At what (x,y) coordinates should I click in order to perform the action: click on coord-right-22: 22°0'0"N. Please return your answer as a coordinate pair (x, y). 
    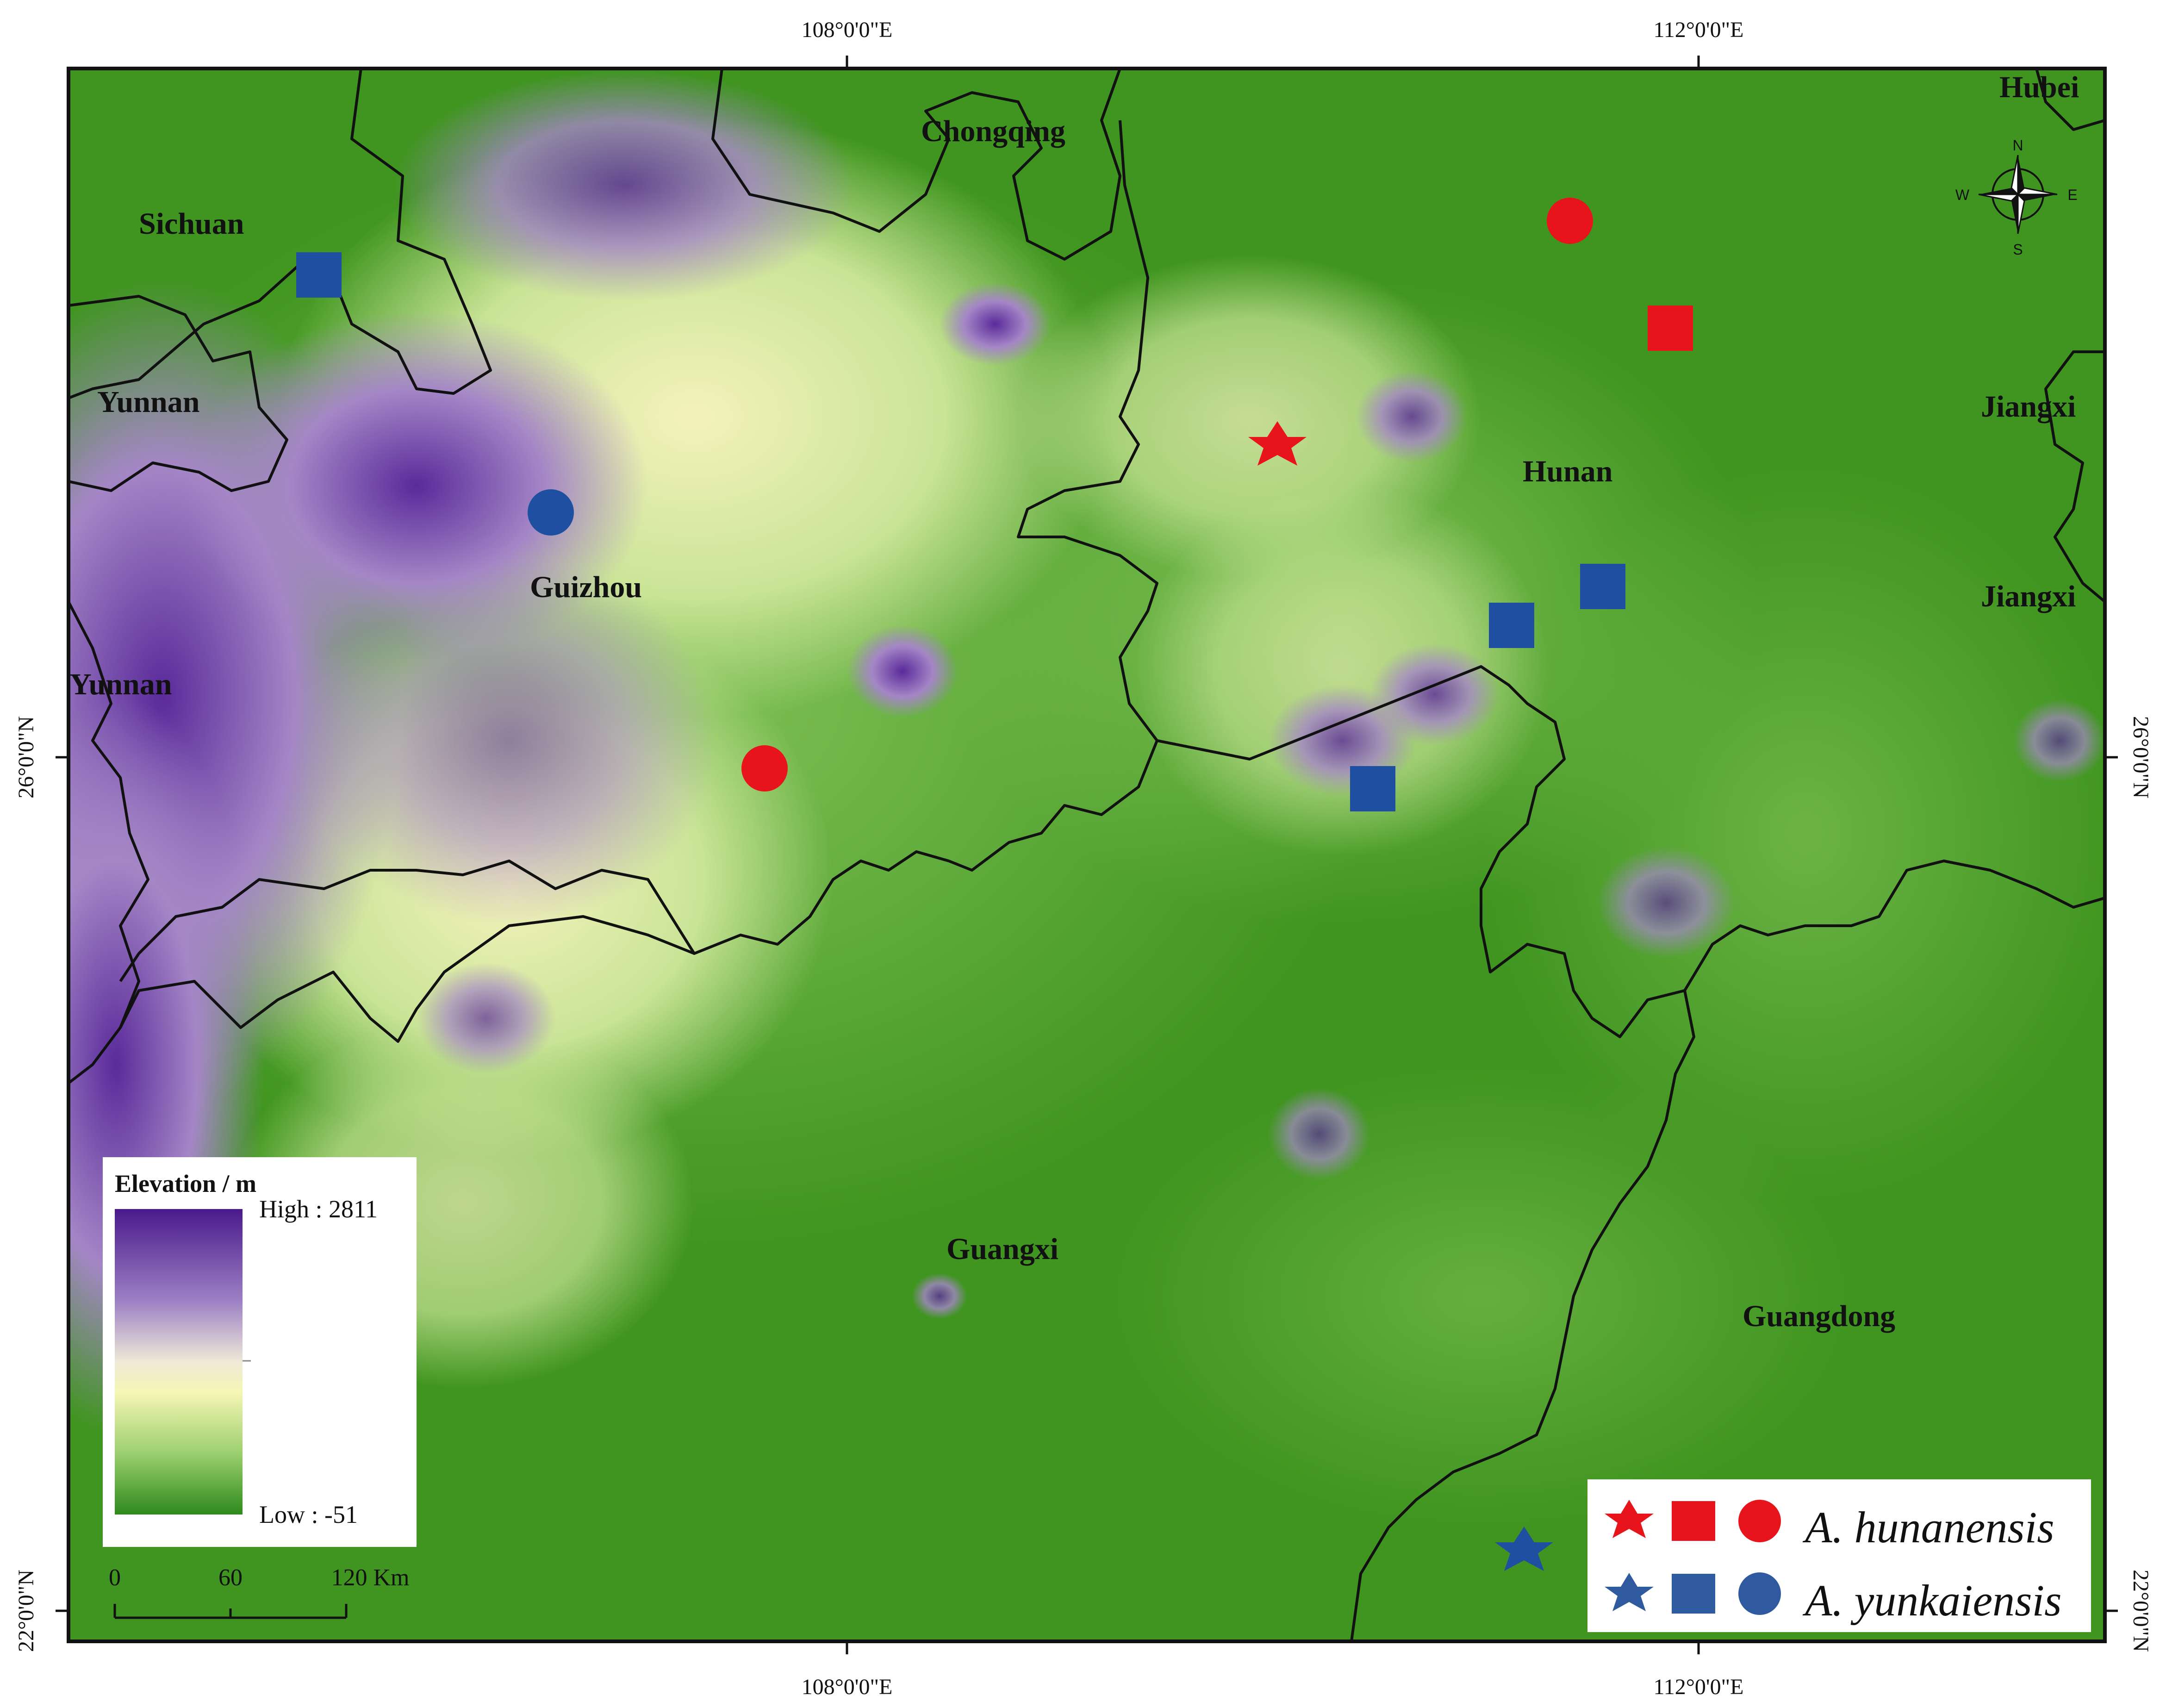
    Looking at the image, I should click on (2141, 1611).